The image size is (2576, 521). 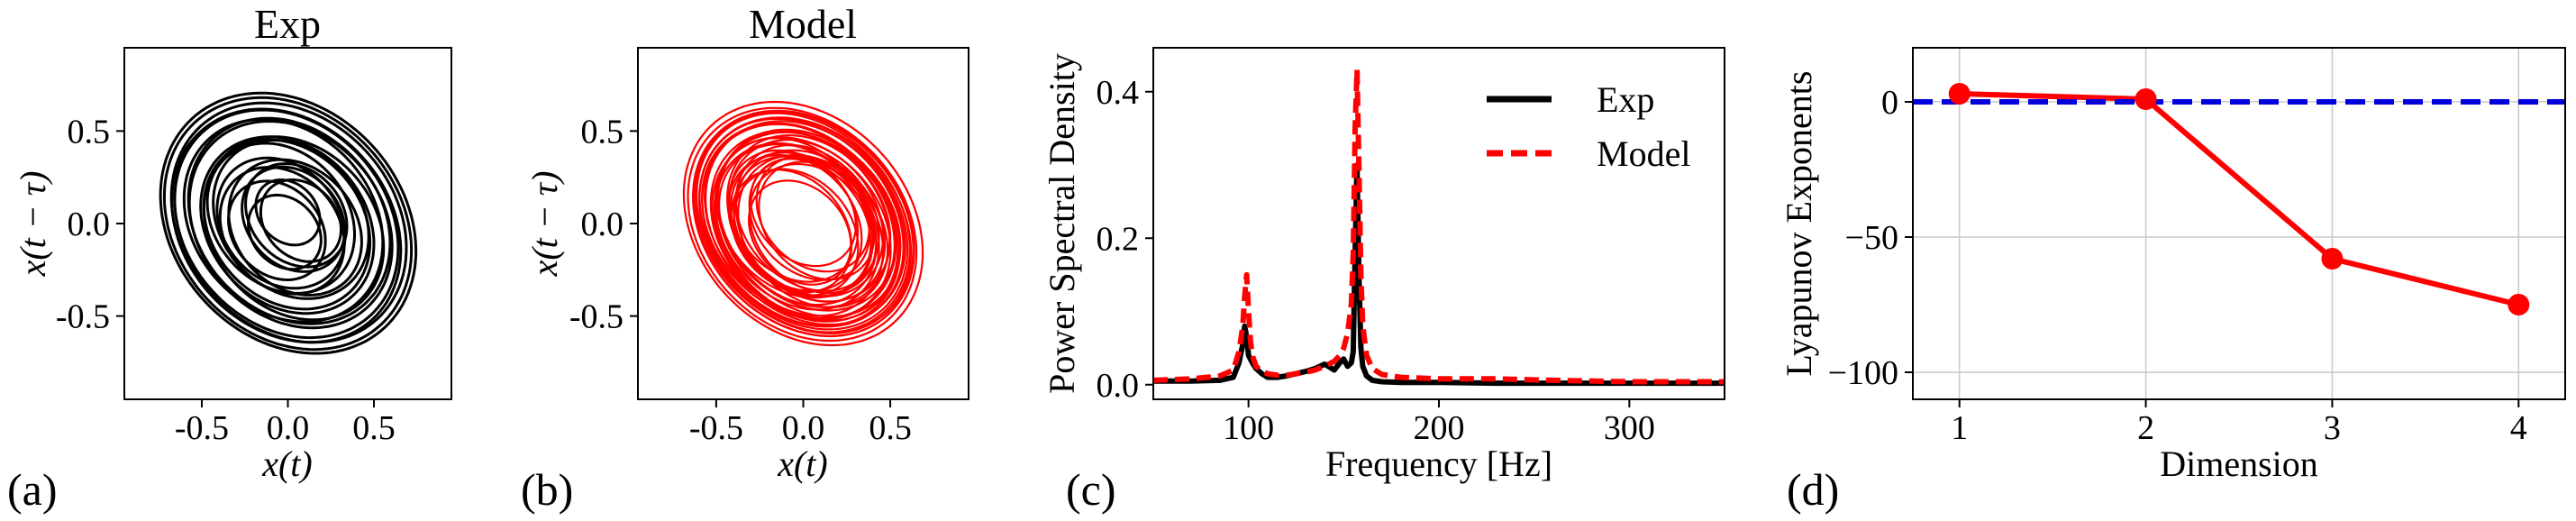 What do you see at coordinates (1863, 373) in the screenshot?
I see `y-tick-label: −100` at bounding box center [1863, 373].